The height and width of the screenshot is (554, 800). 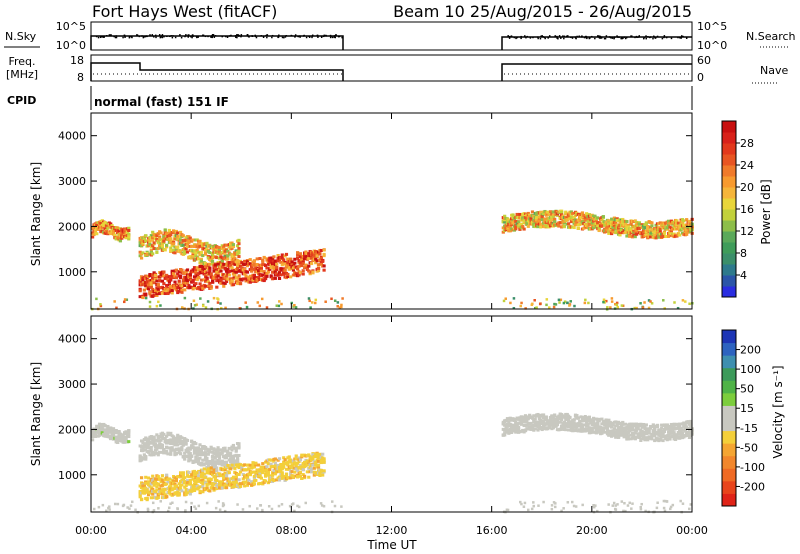 What do you see at coordinates (700, 77) in the screenshot?
I see `freq-tick-right-bottom: 0` at bounding box center [700, 77].